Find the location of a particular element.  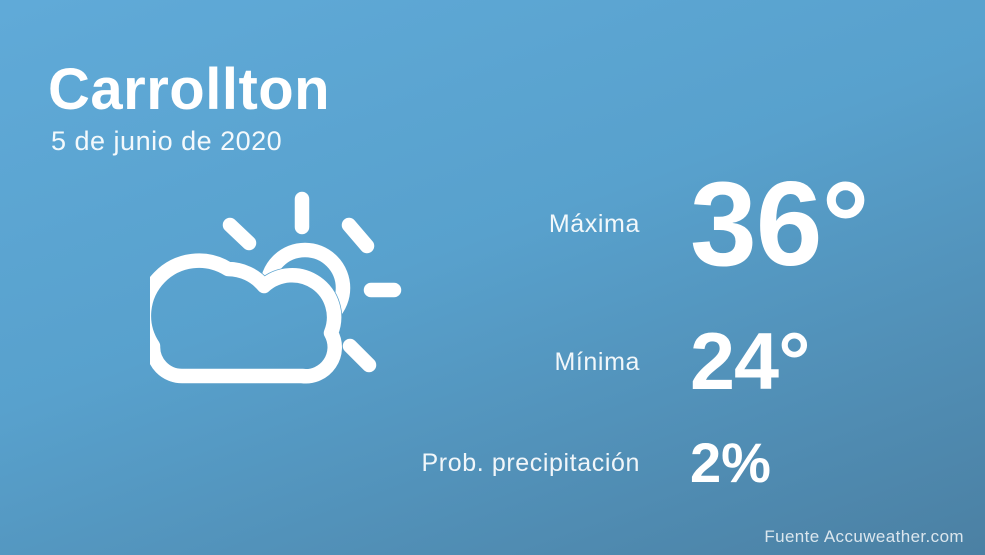

max-temperature-value: 36° is located at coordinates (779, 224).